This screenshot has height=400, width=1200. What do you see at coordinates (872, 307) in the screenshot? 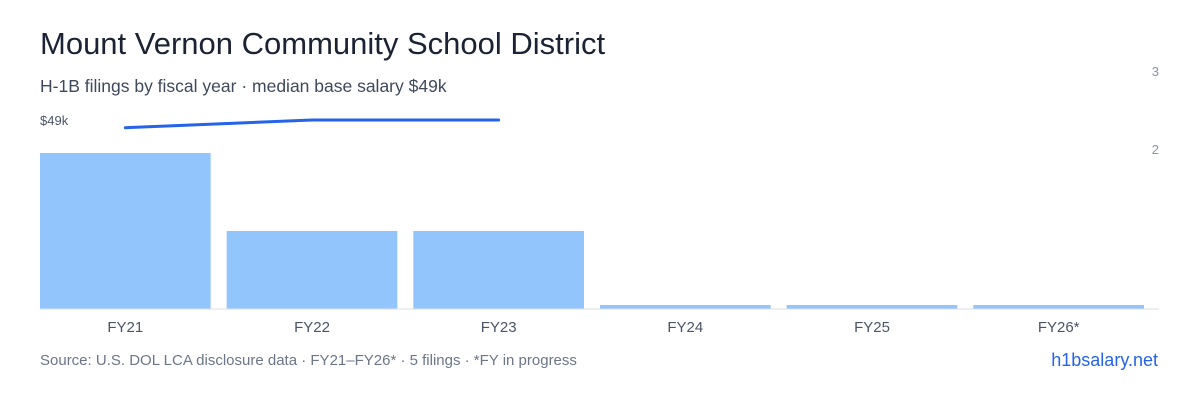
I see `bar-fy25` at bounding box center [872, 307].